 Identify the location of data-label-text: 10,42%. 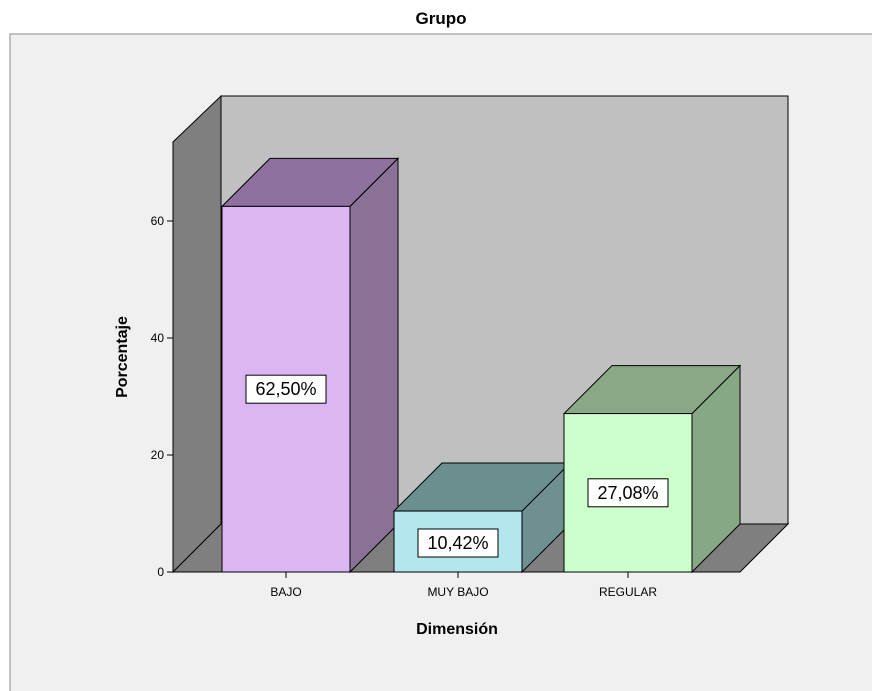
(457, 543).